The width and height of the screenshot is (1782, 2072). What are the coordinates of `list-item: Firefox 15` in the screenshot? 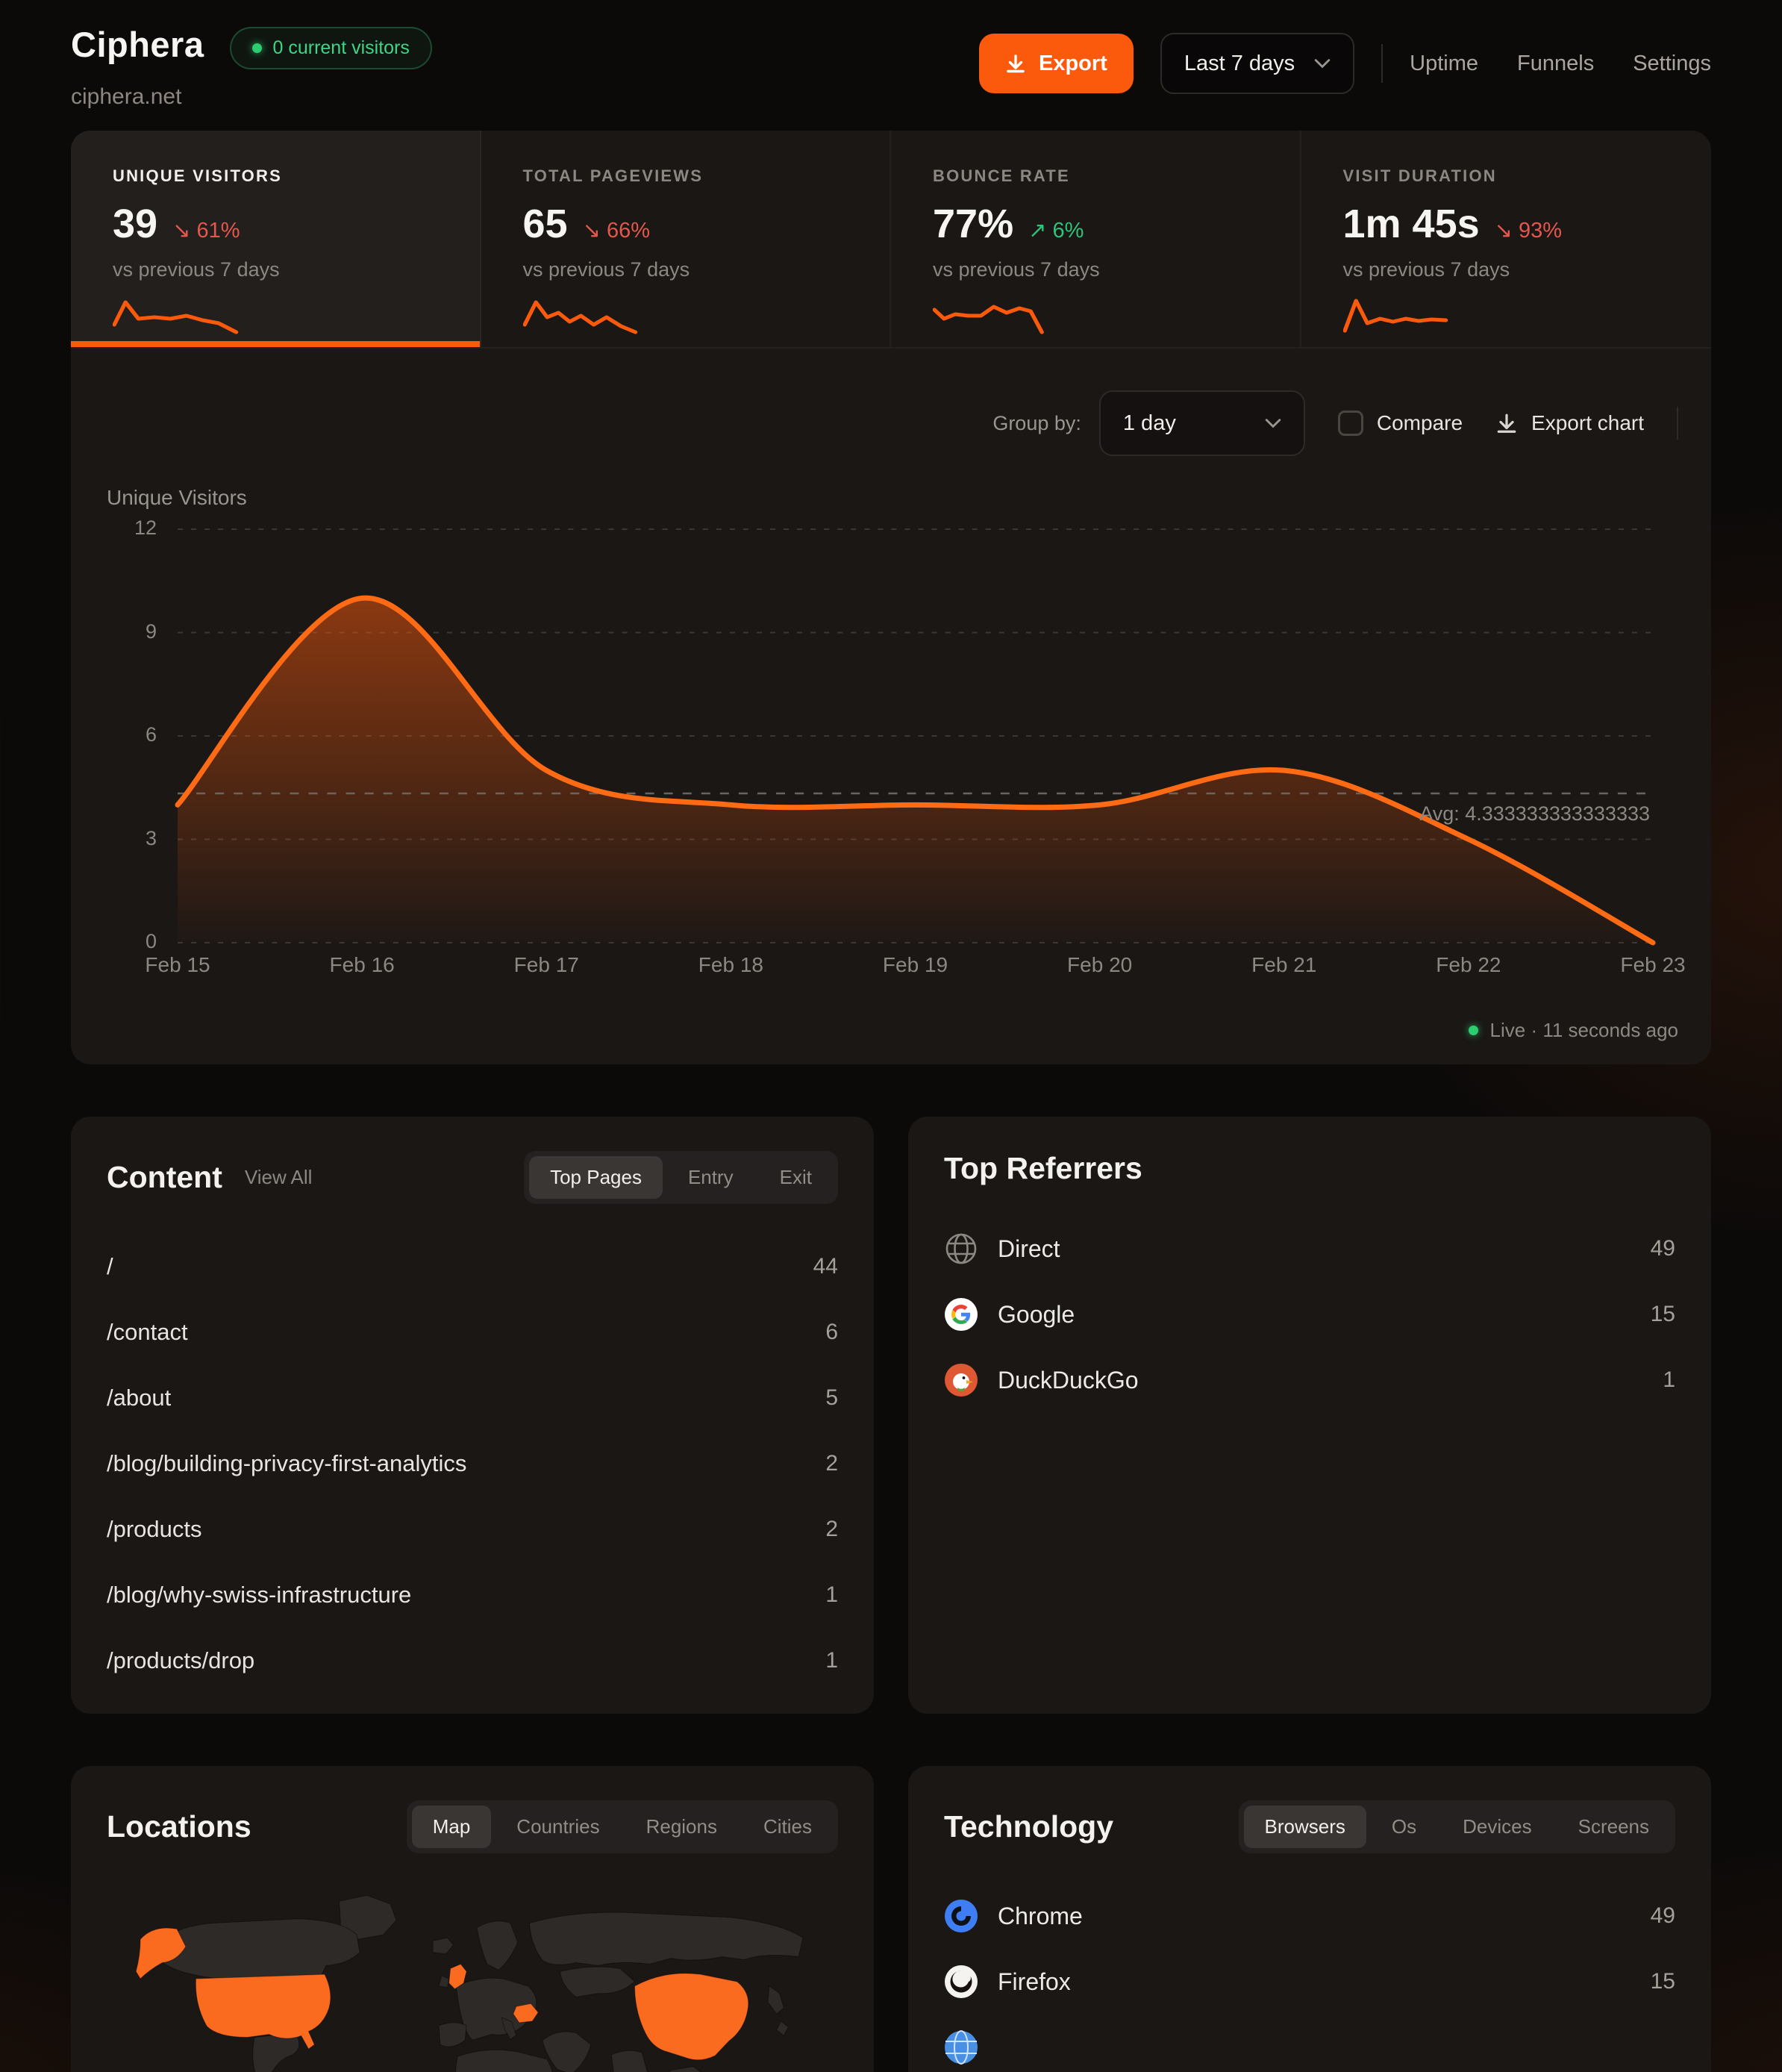 It's located at (1309, 1982).